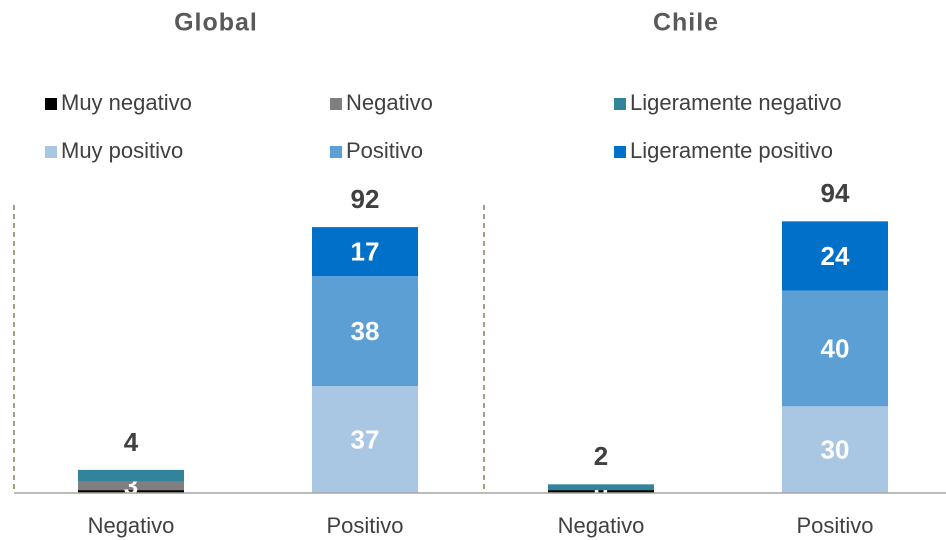  I want to click on legend-label: Positivo, so click(384, 150).